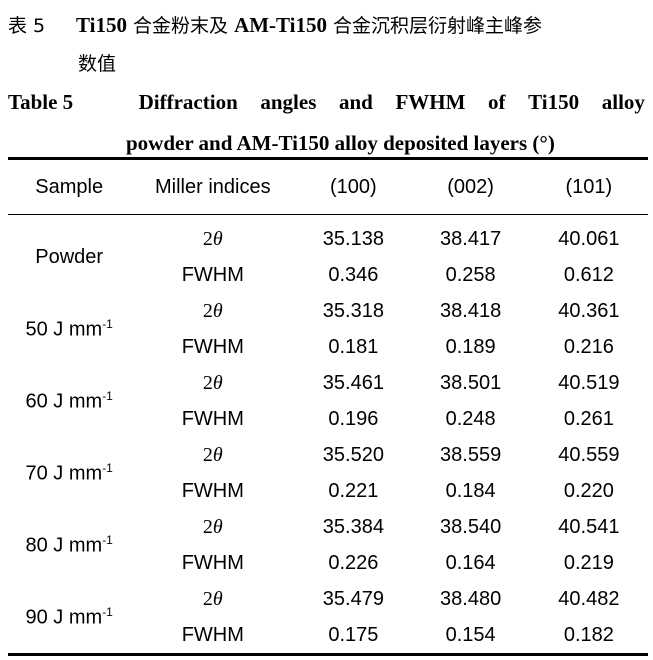 This screenshot has height=660, width=653. What do you see at coordinates (471, 454) in the screenshot?
I see `value-cell: 38.559` at bounding box center [471, 454].